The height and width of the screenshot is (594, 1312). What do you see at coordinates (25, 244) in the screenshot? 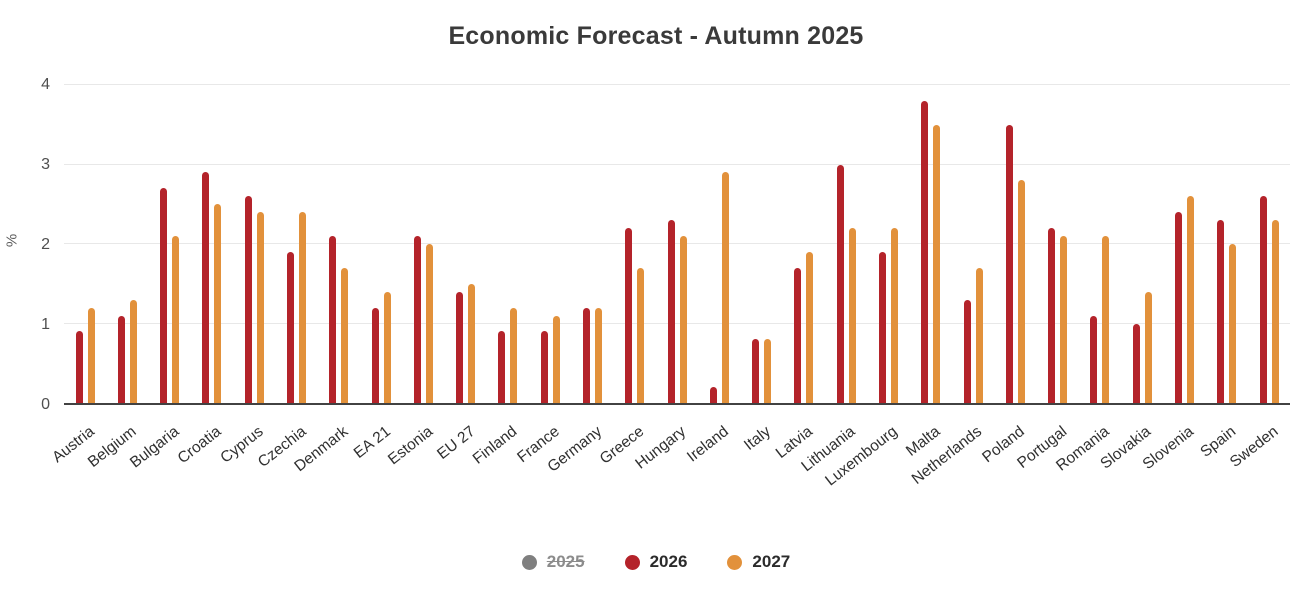
I see `y-axis: 0 1 2 3 4` at bounding box center [25, 244].